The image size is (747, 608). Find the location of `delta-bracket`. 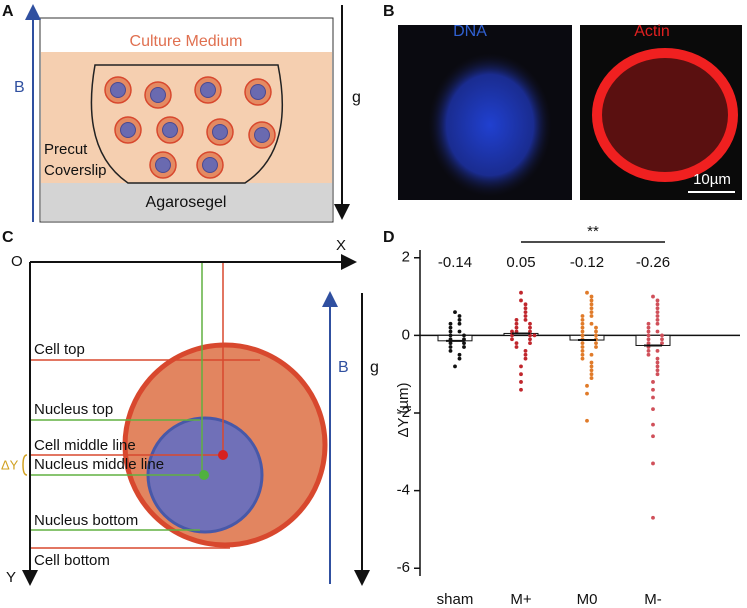

delta-bracket is located at coordinates (25, 465).